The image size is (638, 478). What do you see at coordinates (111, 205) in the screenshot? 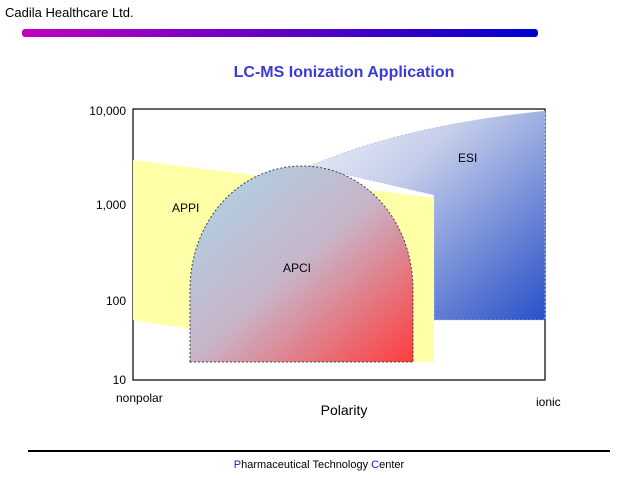
I see `y-tick-label: 1,000` at bounding box center [111, 205].